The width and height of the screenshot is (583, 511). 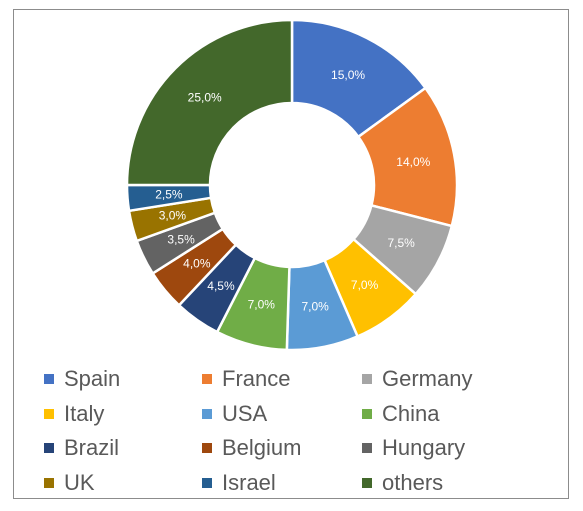 What do you see at coordinates (365, 285) in the screenshot?
I see `data-label-italy: 7,0%` at bounding box center [365, 285].